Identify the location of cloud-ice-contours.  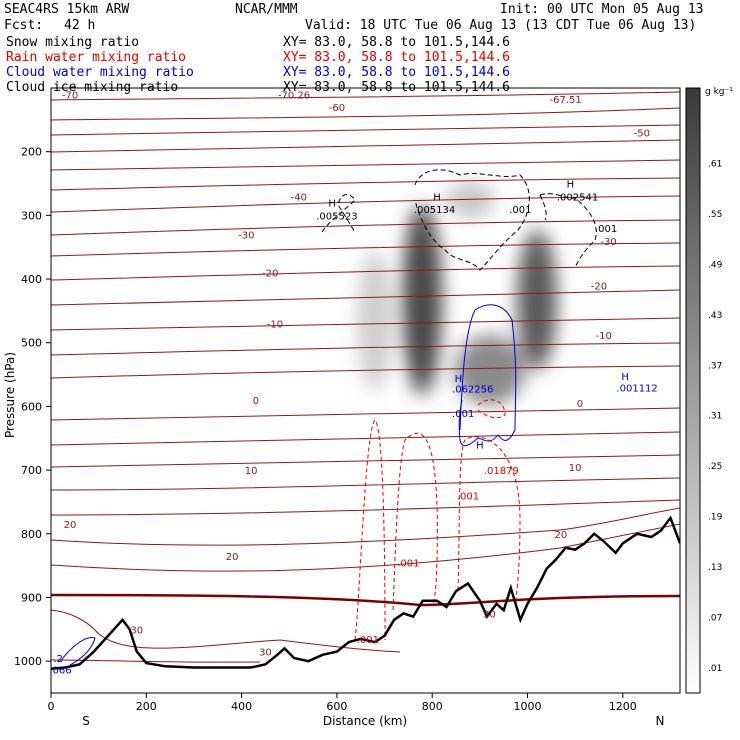
(459, 220).